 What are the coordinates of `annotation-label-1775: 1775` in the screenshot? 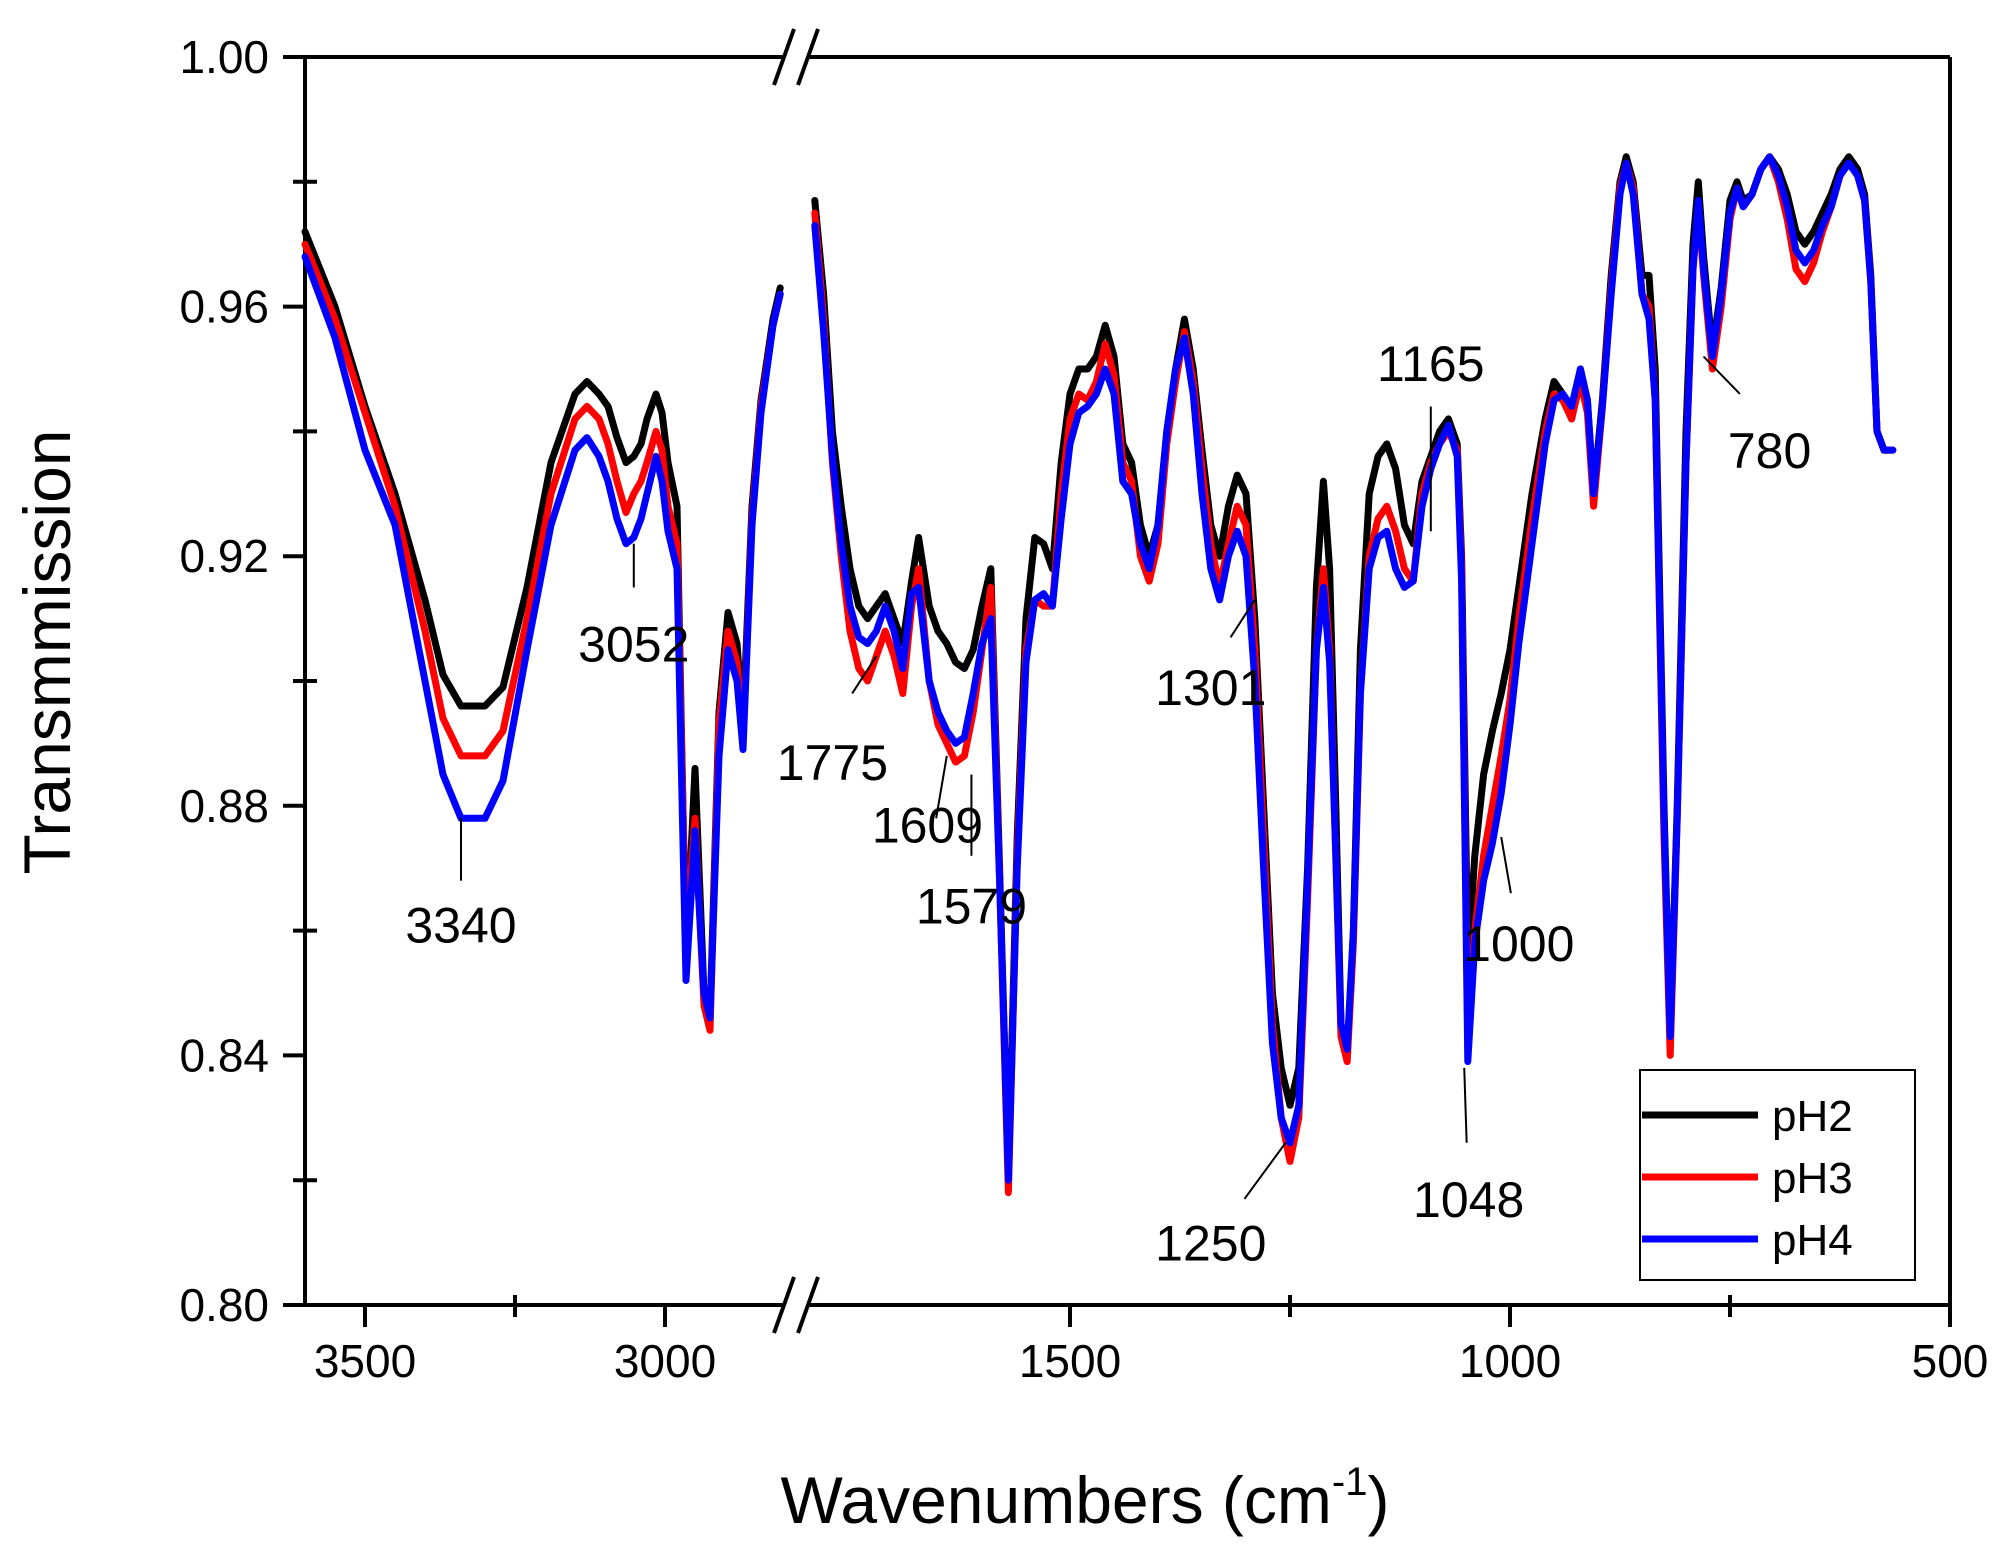 It's located at (832, 763).